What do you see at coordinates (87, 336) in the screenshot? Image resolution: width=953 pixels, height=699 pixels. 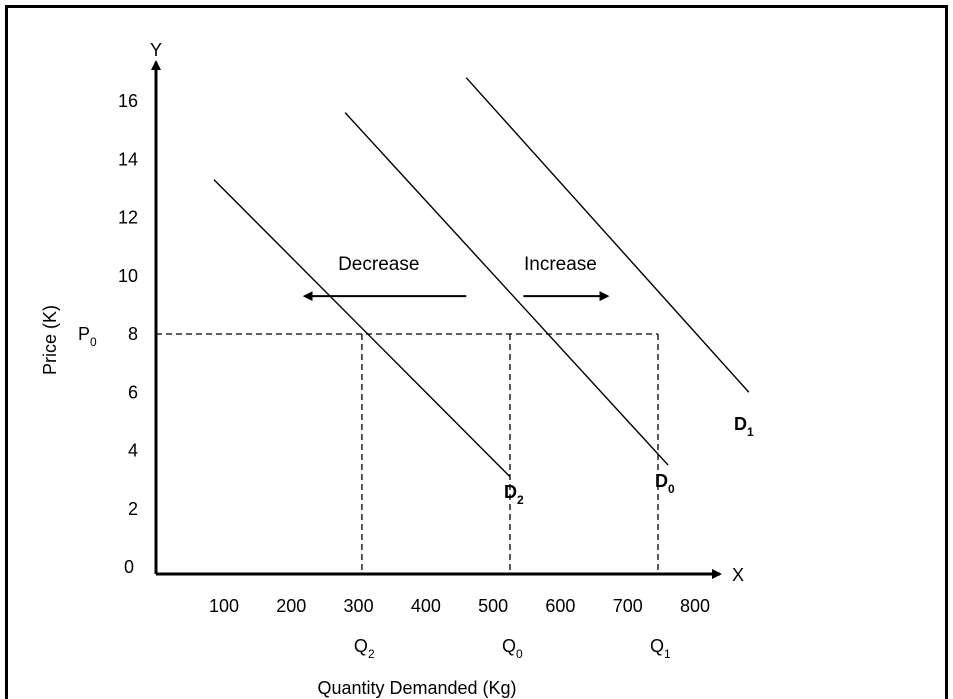 I see `price-reference-label: P0` at bounding box center [87, 336].